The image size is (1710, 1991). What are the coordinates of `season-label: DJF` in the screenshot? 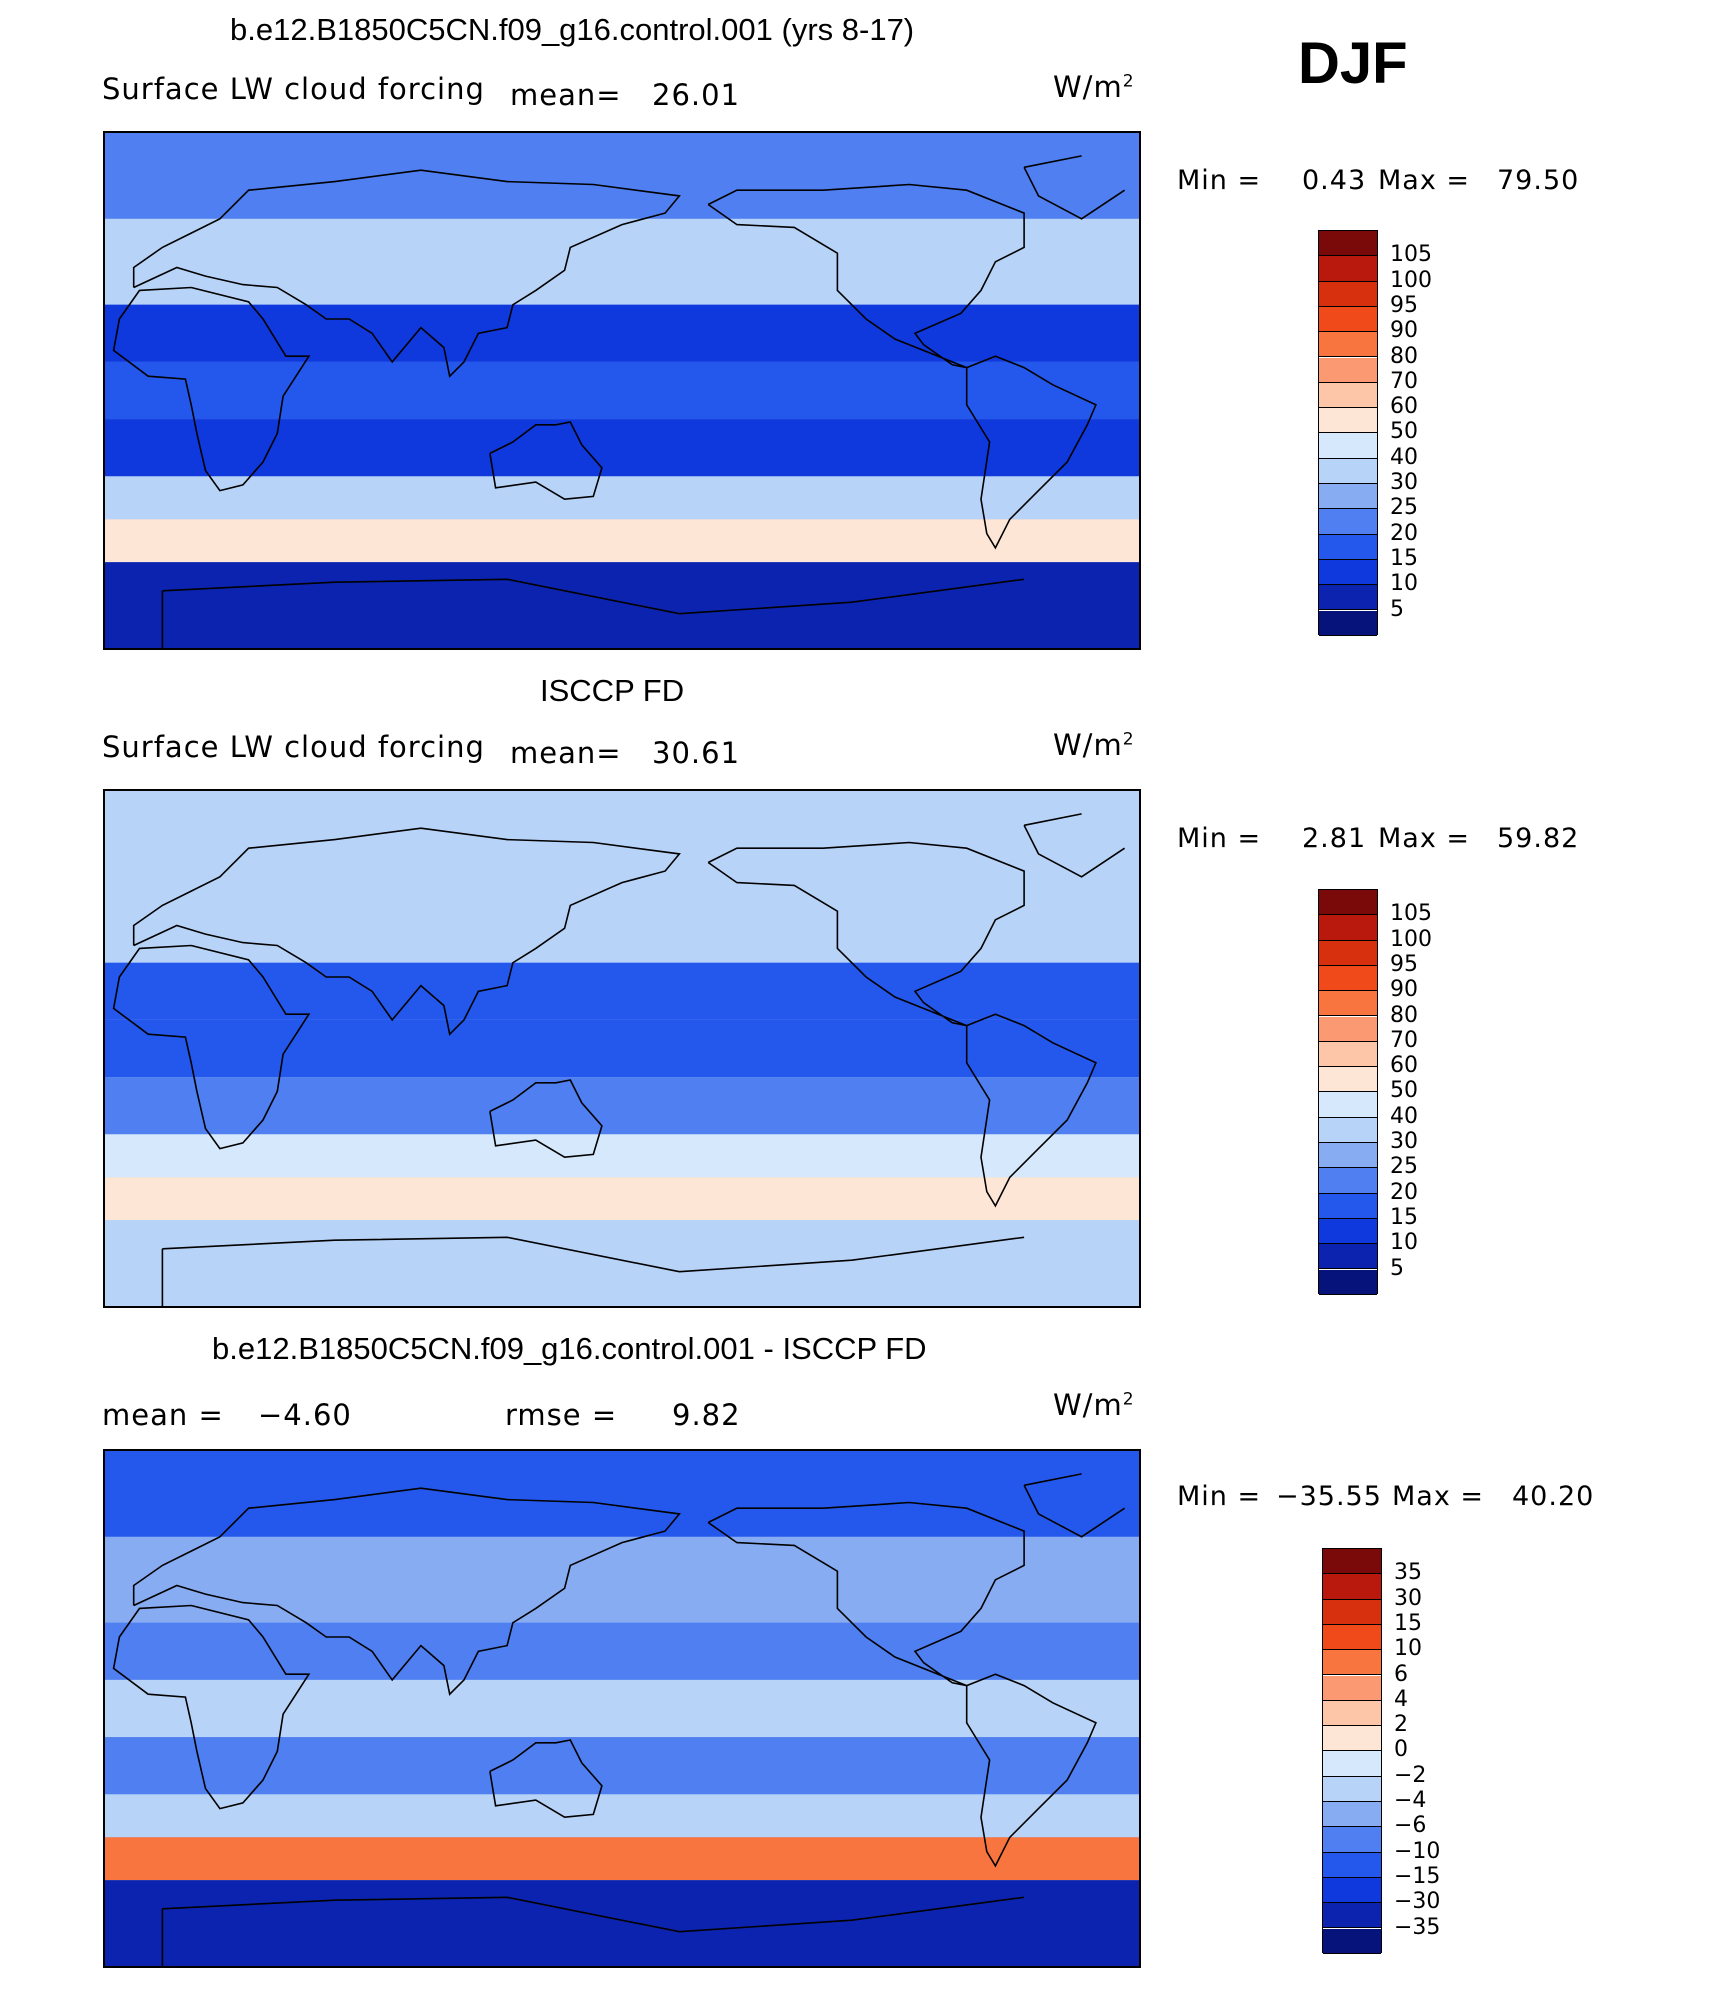 It's located at (1353, 63).